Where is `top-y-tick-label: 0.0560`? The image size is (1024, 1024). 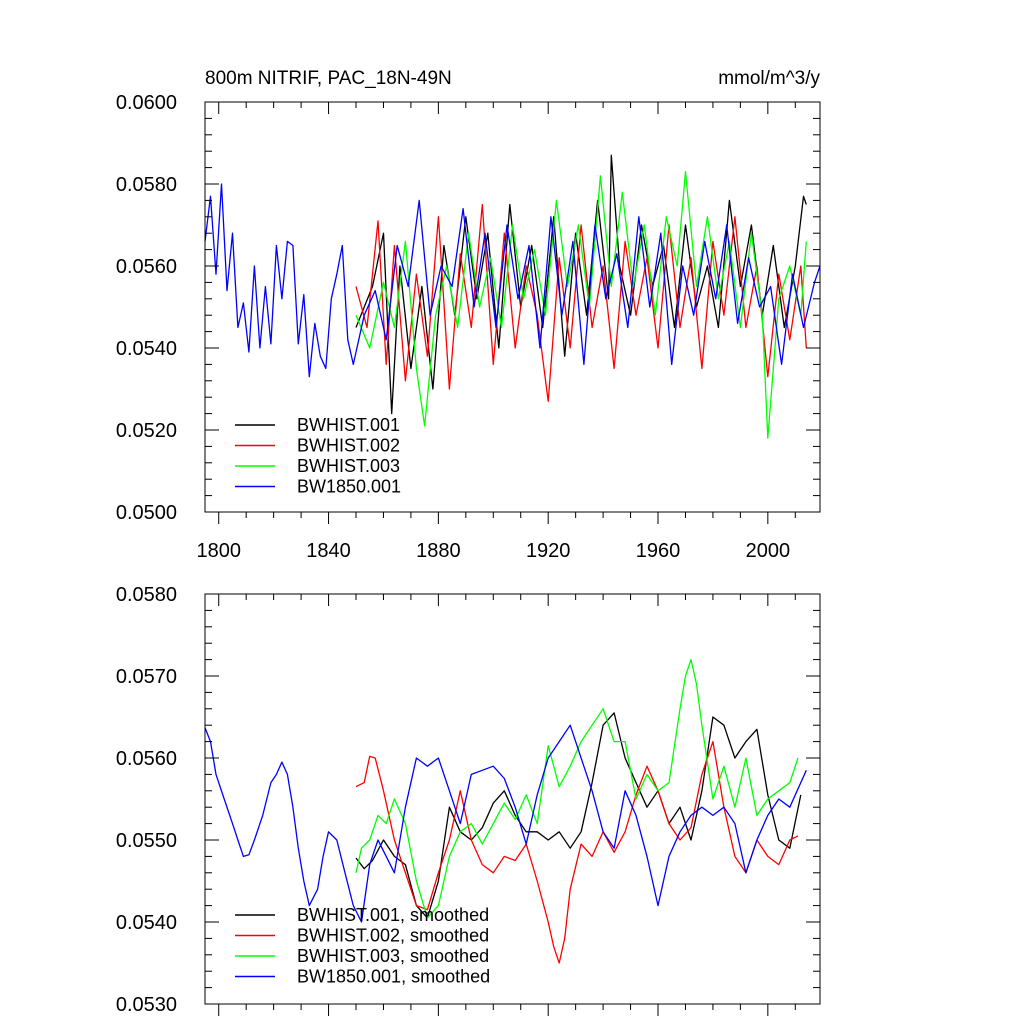
top-y-tick-label: 0.0560 is located at coordinates (146, 267).